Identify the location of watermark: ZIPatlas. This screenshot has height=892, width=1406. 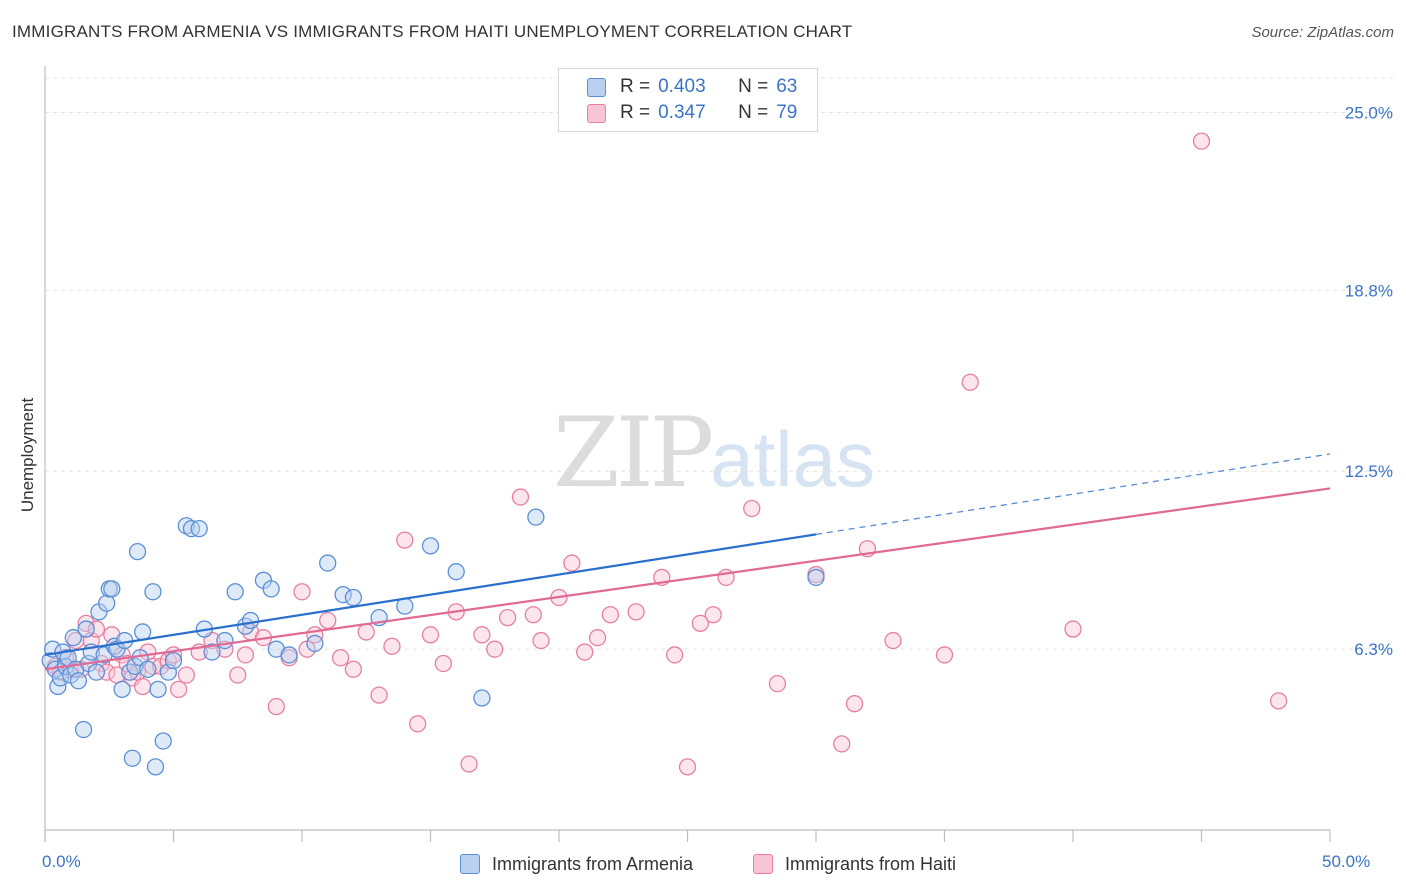
(714, 453).